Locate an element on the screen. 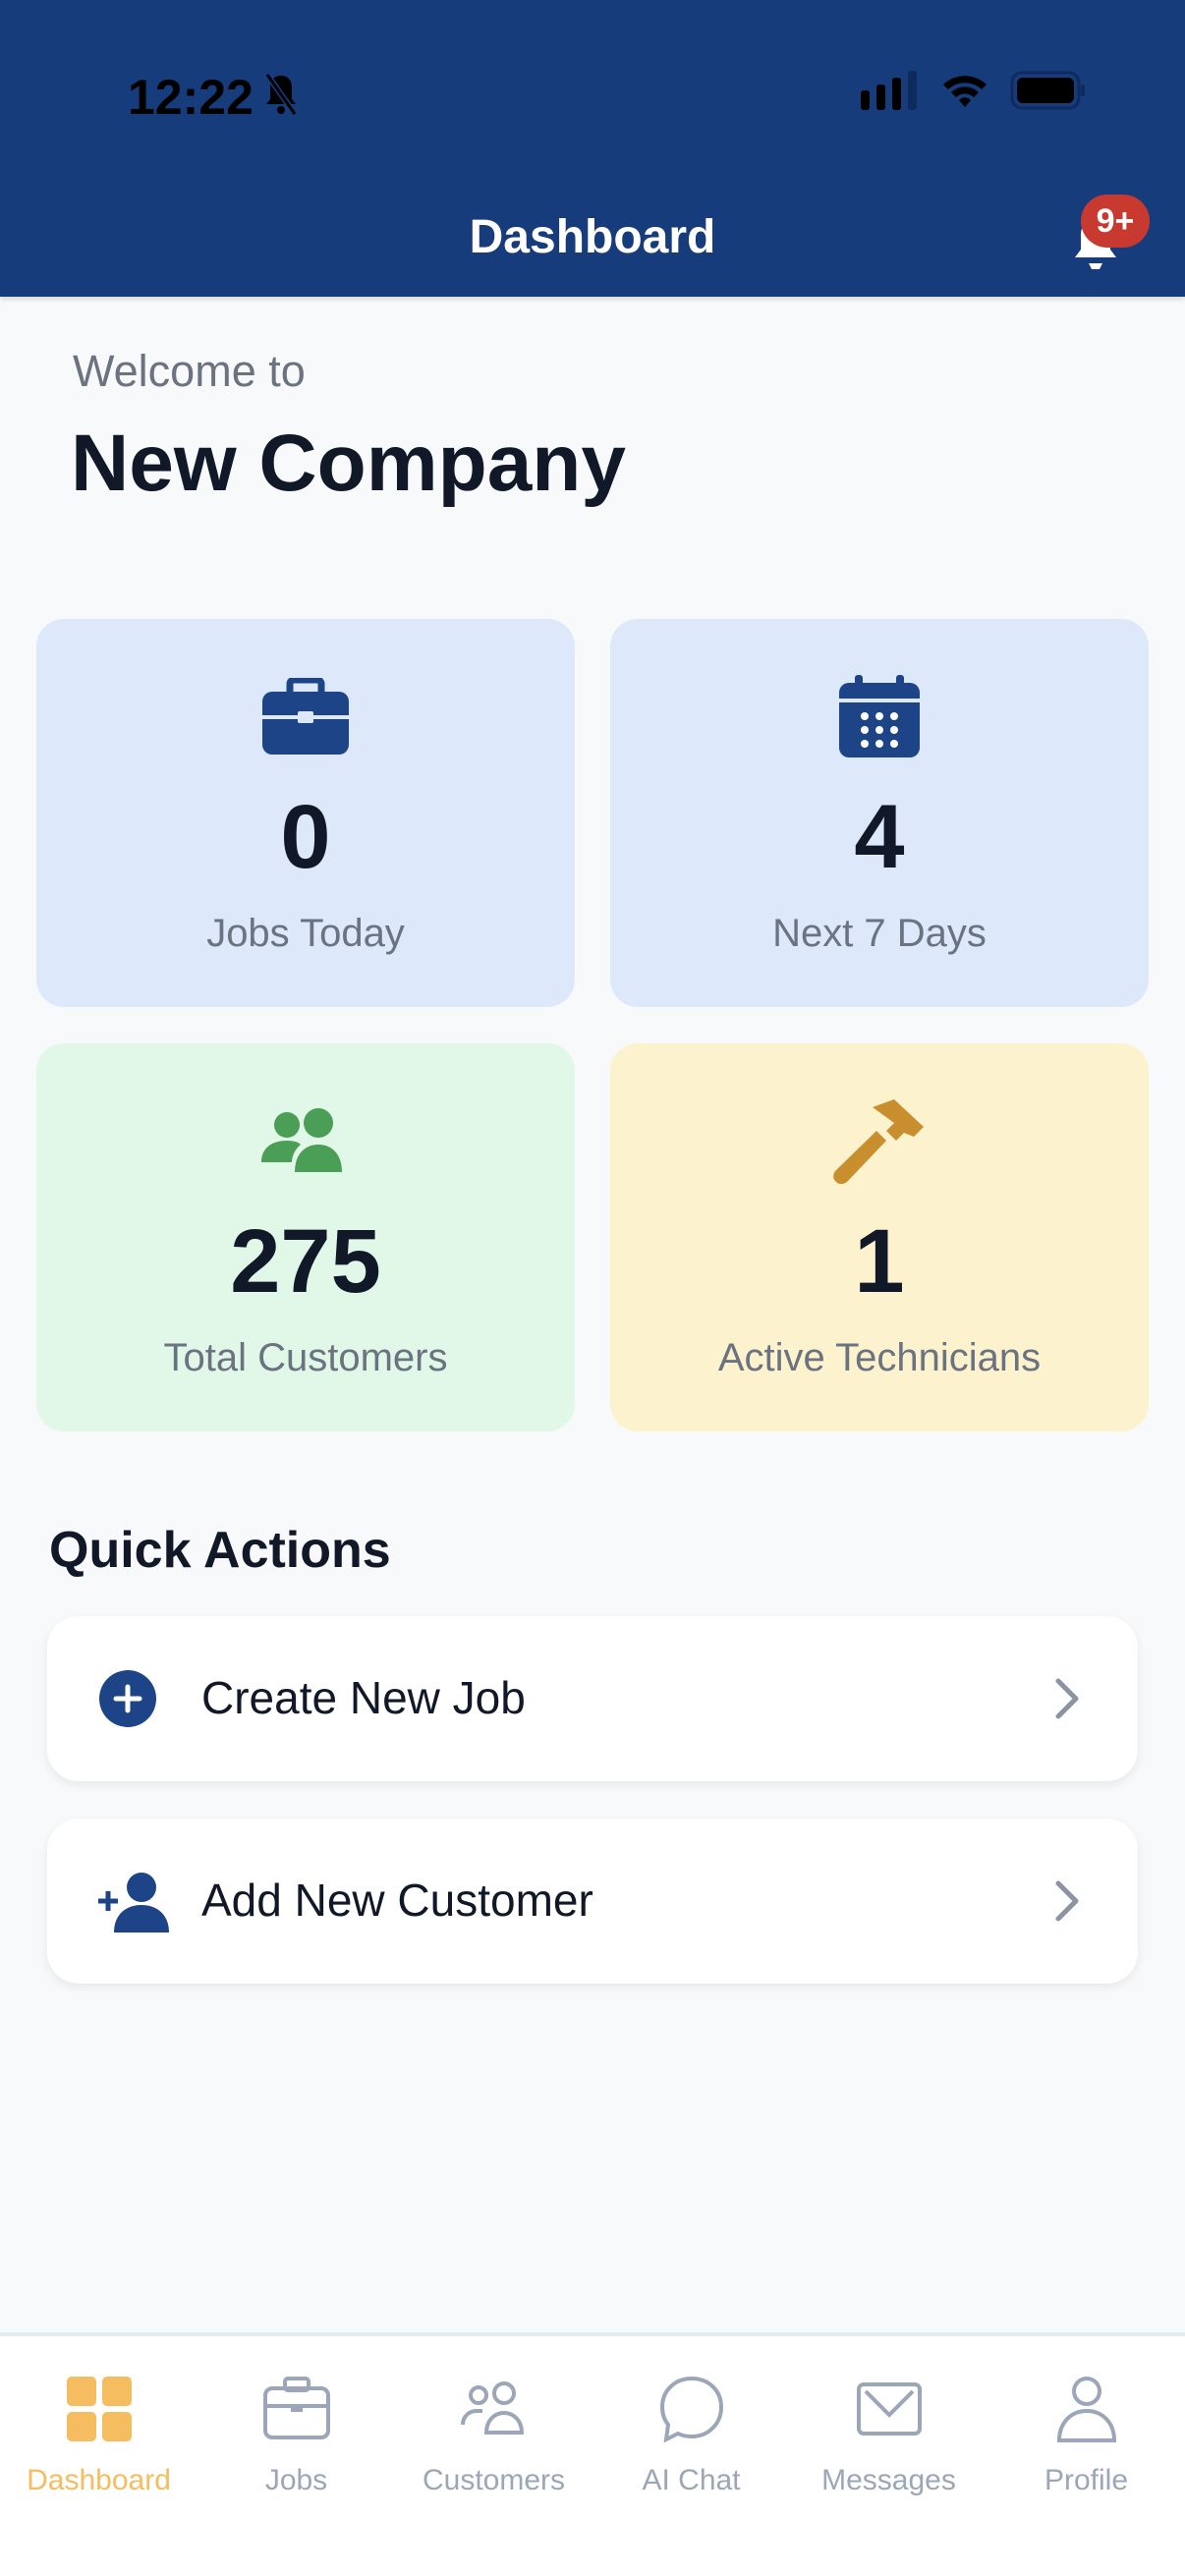  add-new-customer-button: Add New Customer is located at coordinates (592, 1901).